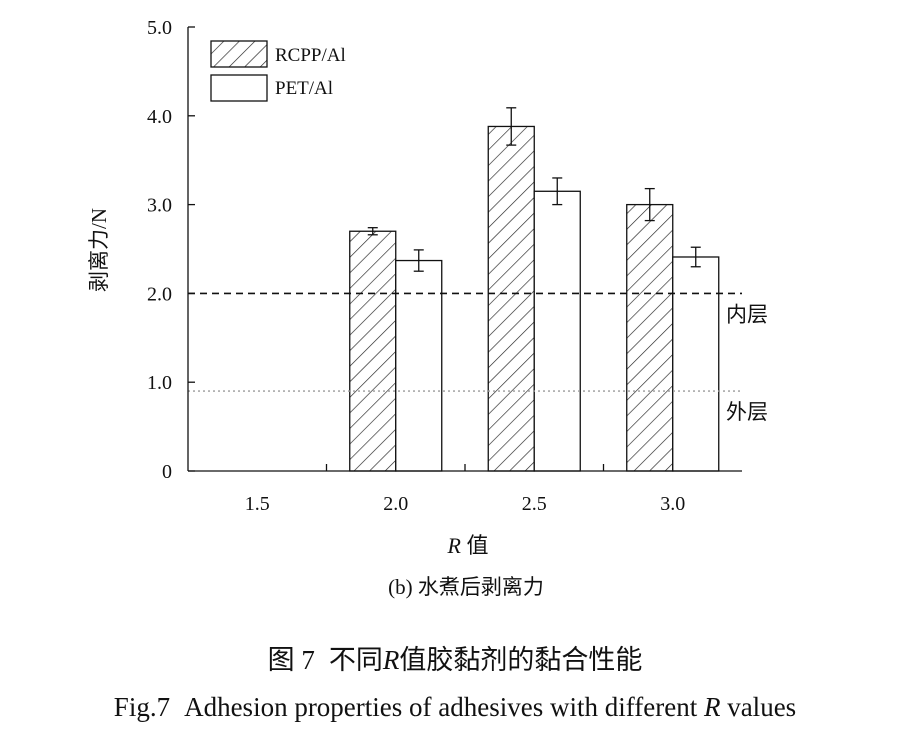 This screenshot has height=746, width=910. Describe the element at coordinates (672, 504) in the screenshot. I see `x-tick-label-3_0: 3.0` at that location.